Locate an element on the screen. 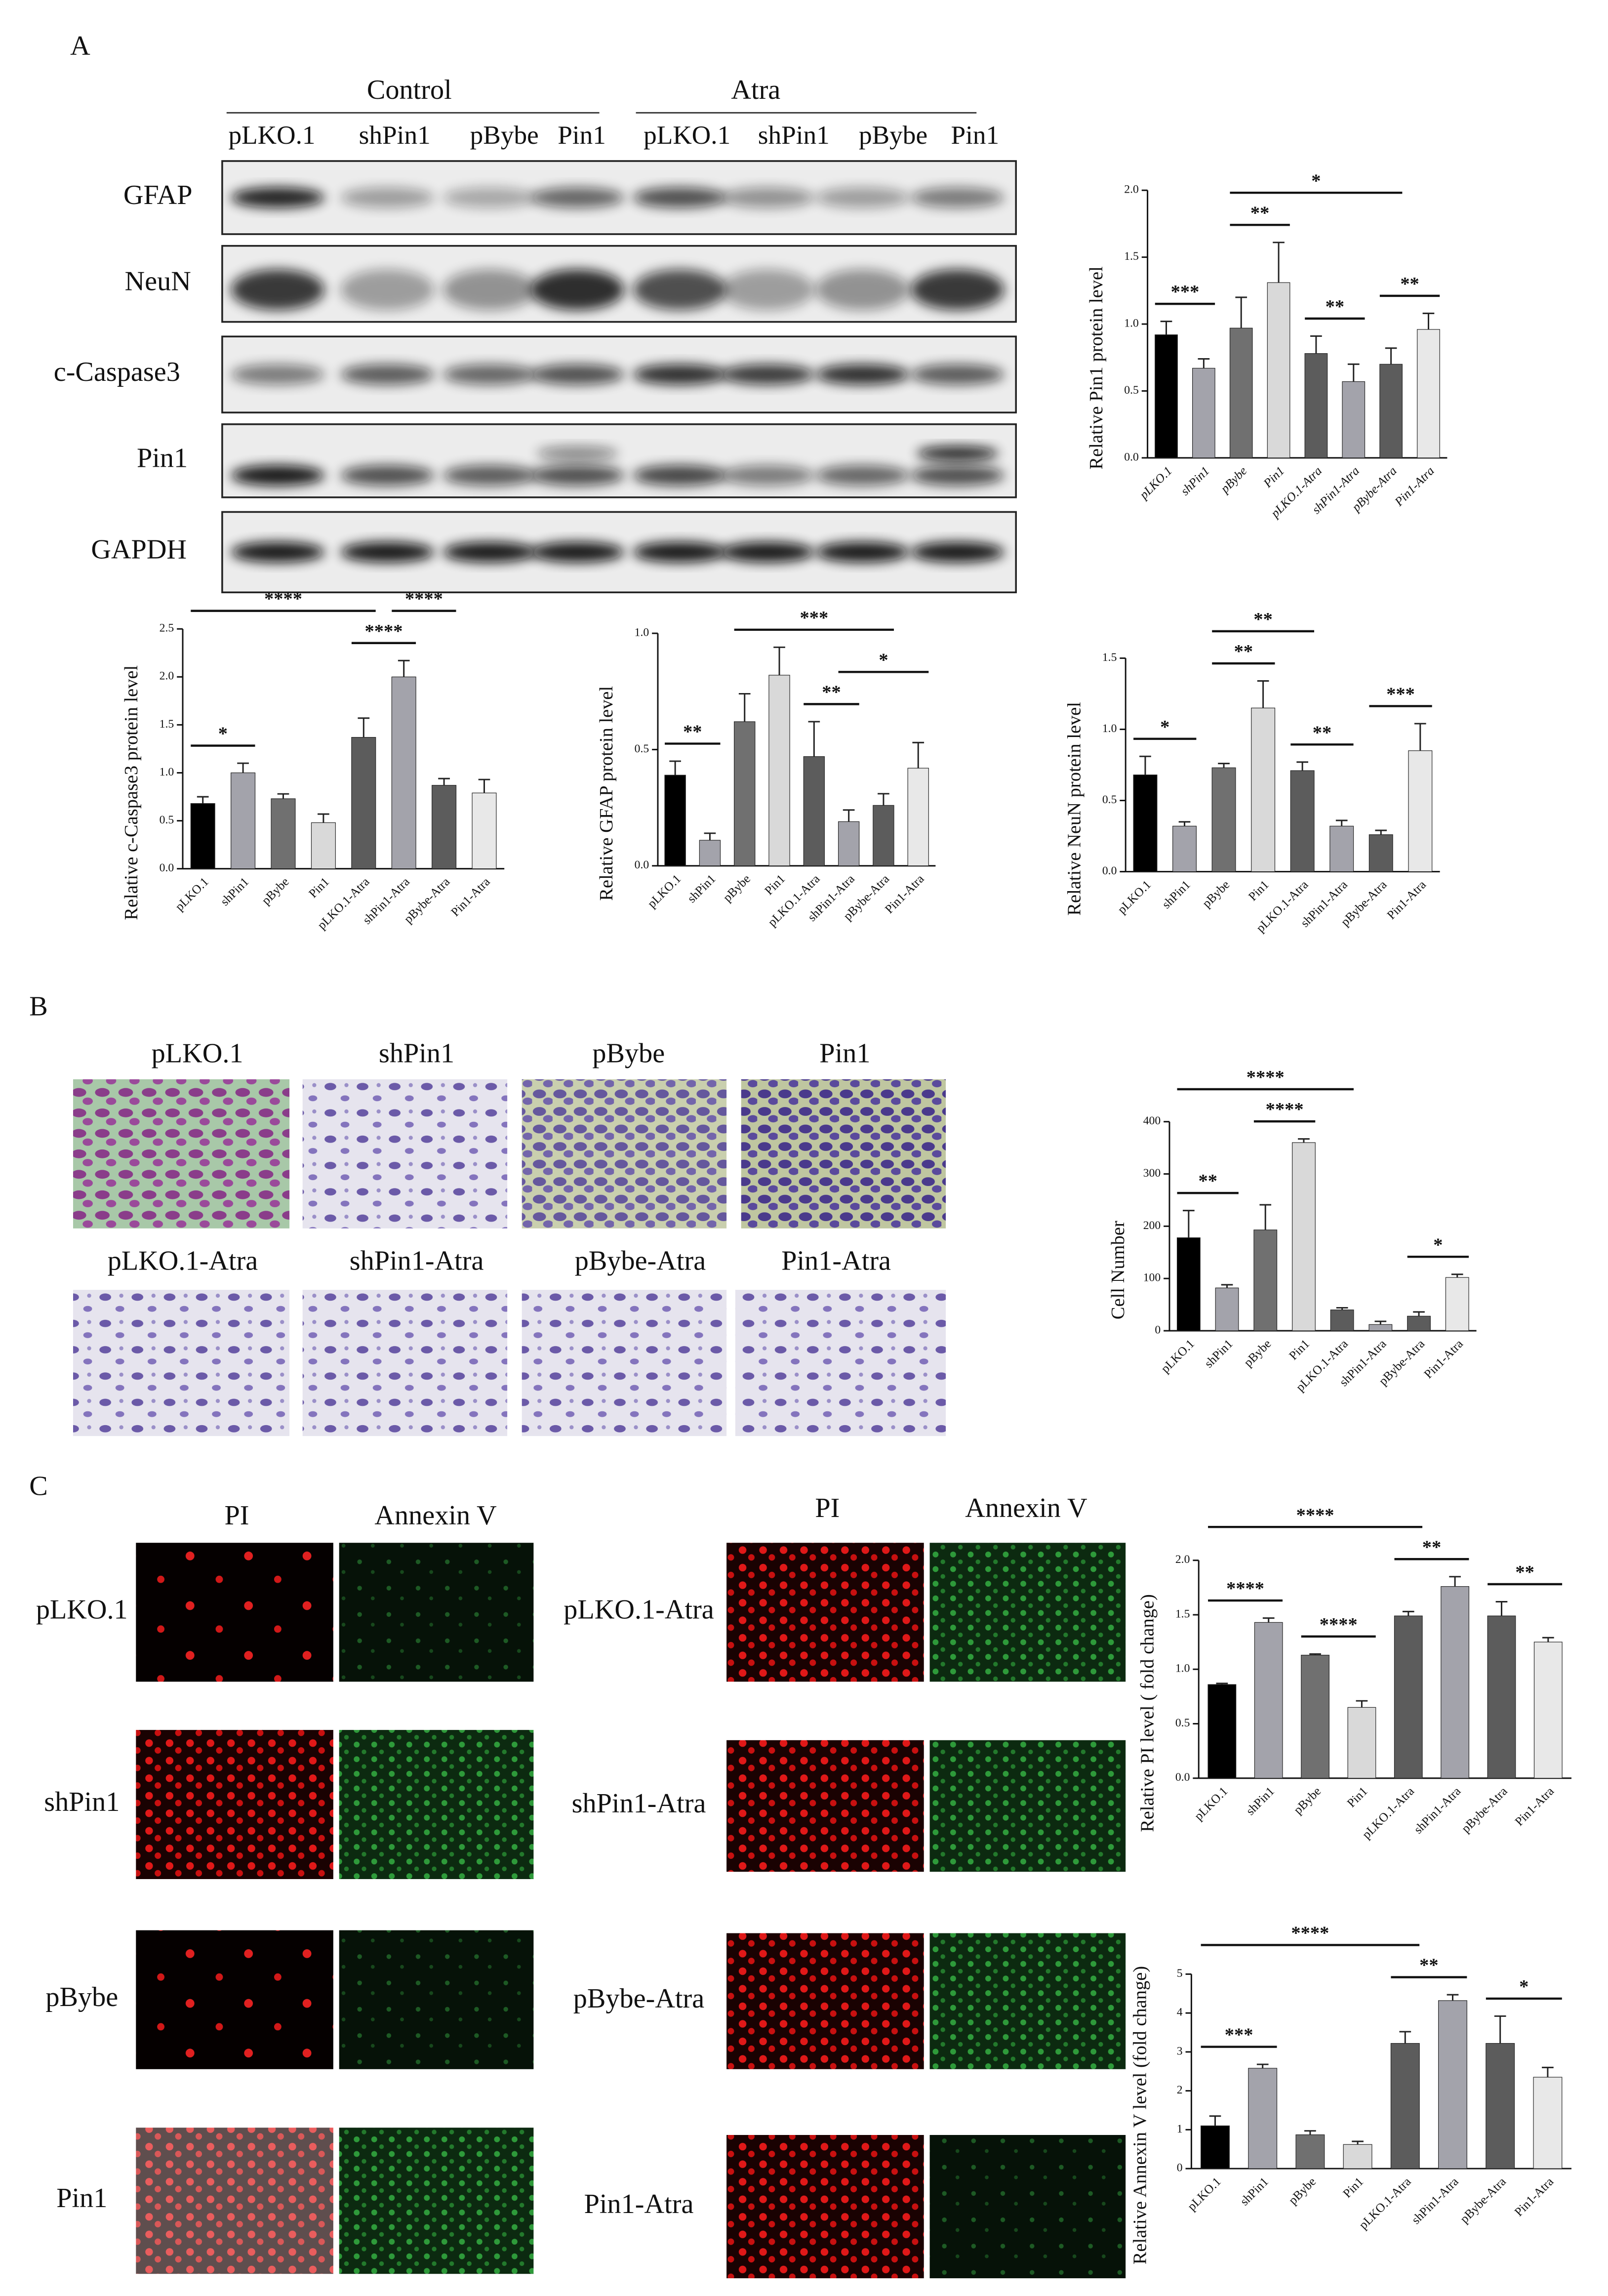 The width and height of the screenshot is (1608, 2296). y-tick-label: 200 is located at coordinates (1152, 1225).